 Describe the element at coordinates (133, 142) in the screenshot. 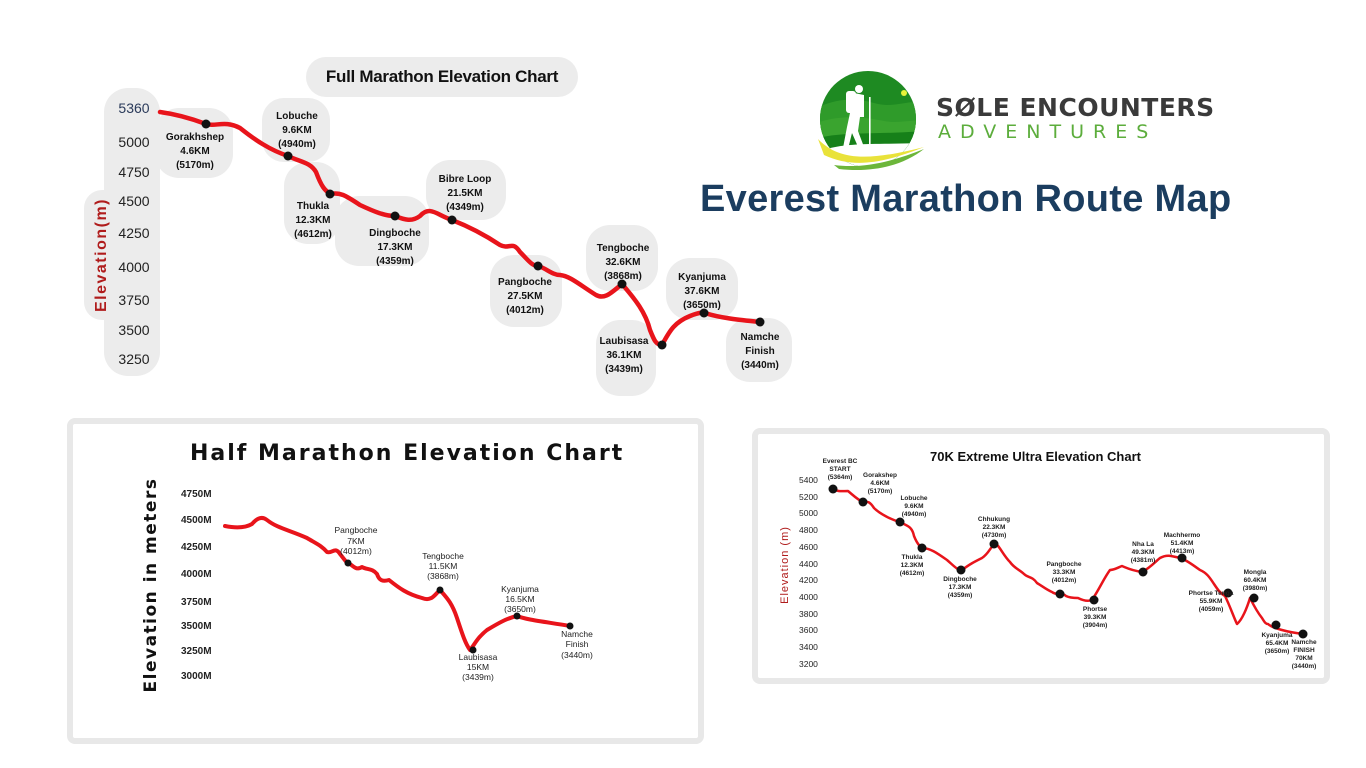

I see `svg-text: 5000` at that location.